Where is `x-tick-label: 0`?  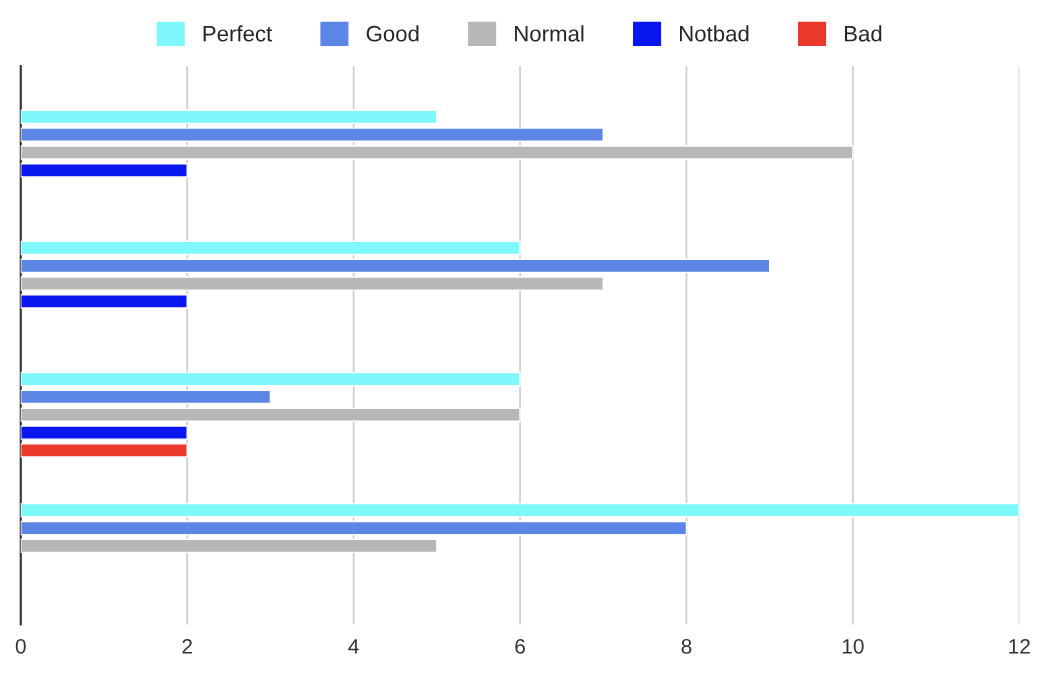 x-tick-label: 0 is located at coordinates (20, 646).